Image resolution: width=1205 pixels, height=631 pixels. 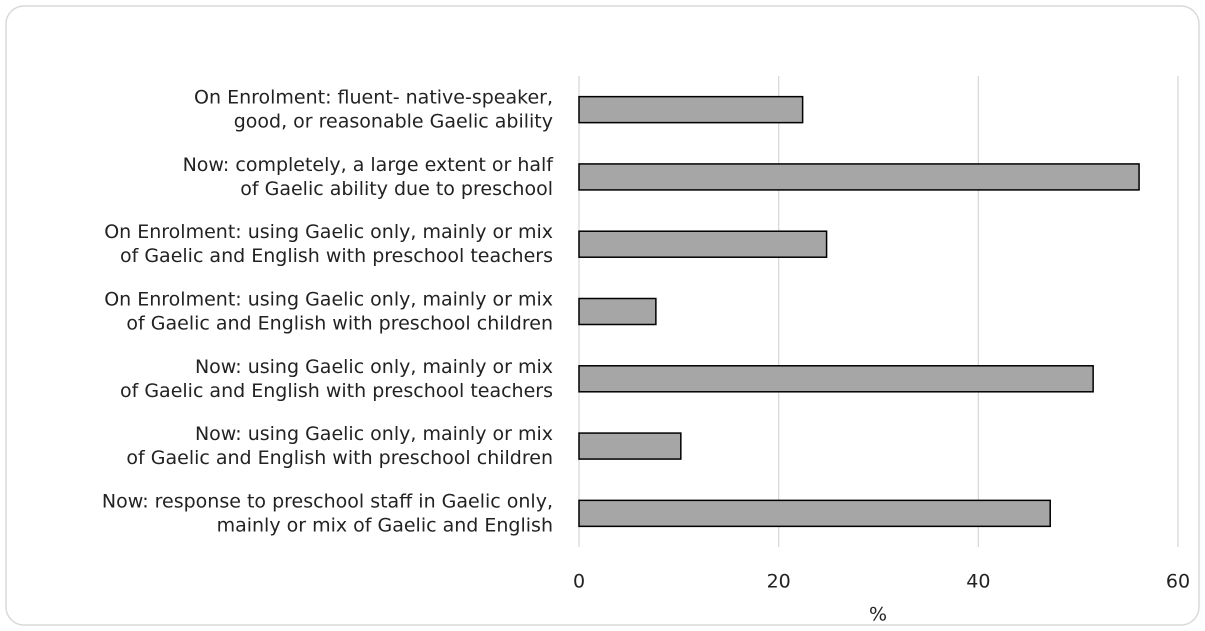 What do you see at coordinates (1178, 582) in the screenshot?
I see `x-tick-label: 60` at bounding box center [1178, 582].